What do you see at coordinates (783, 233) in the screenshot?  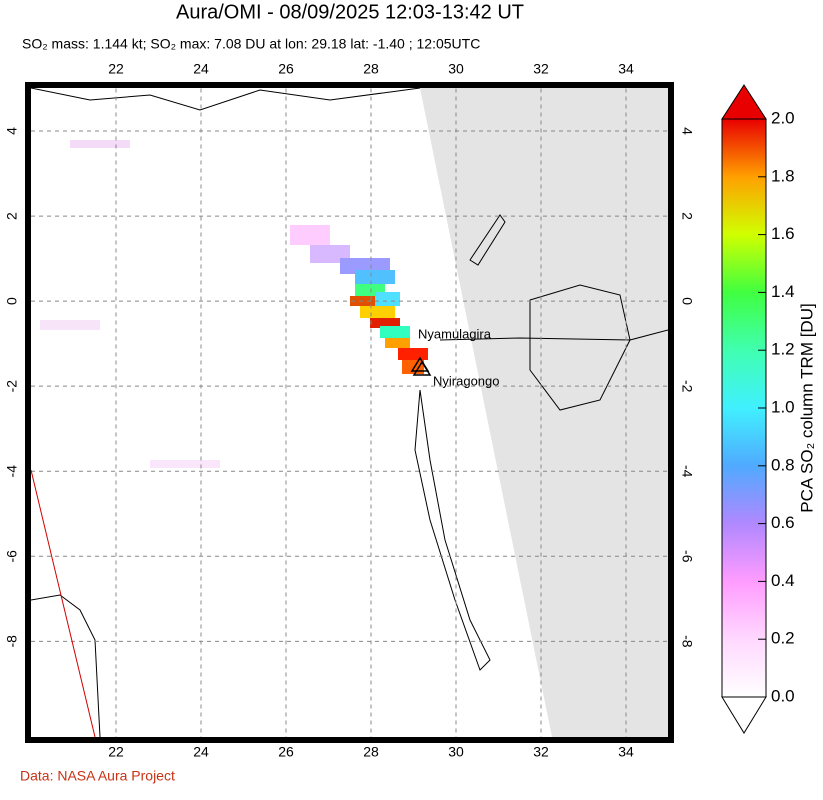 I see `colorbar-tick-label: 1.6` at bounding box center [783, 233].